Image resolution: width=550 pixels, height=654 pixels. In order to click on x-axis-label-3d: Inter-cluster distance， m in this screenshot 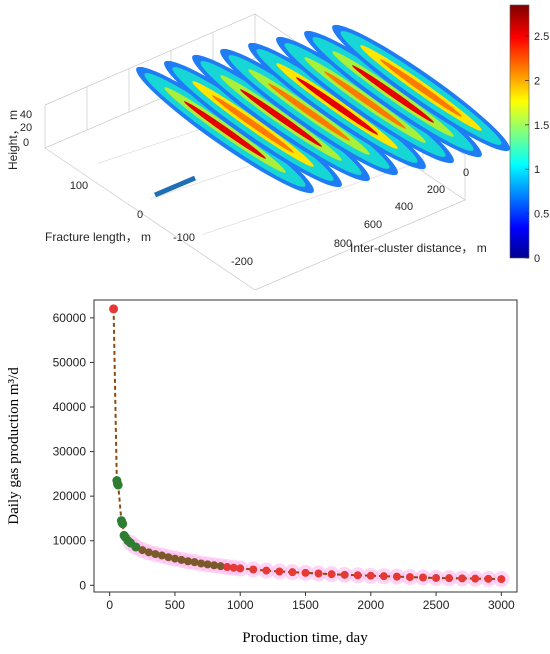, I will do `click(418, 248)`.